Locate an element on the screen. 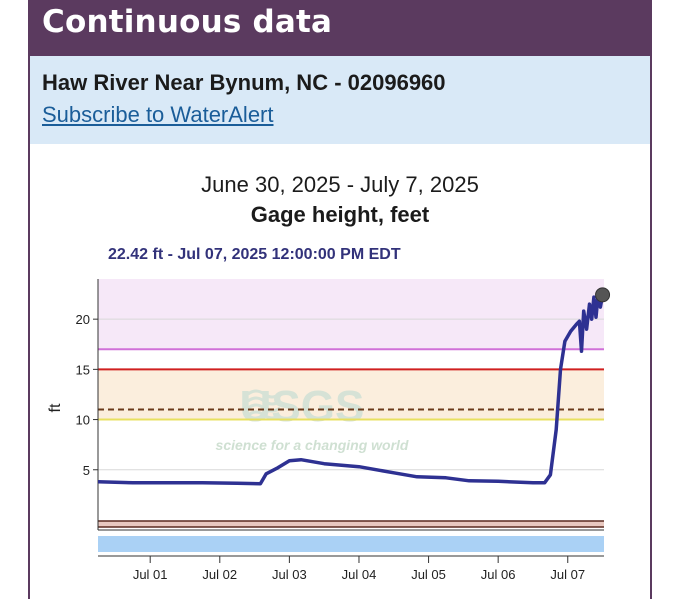 This screenshot has width=680, height=599. x-tick-label-jul-06: Jul 06 is located at coordinates (498, 574).